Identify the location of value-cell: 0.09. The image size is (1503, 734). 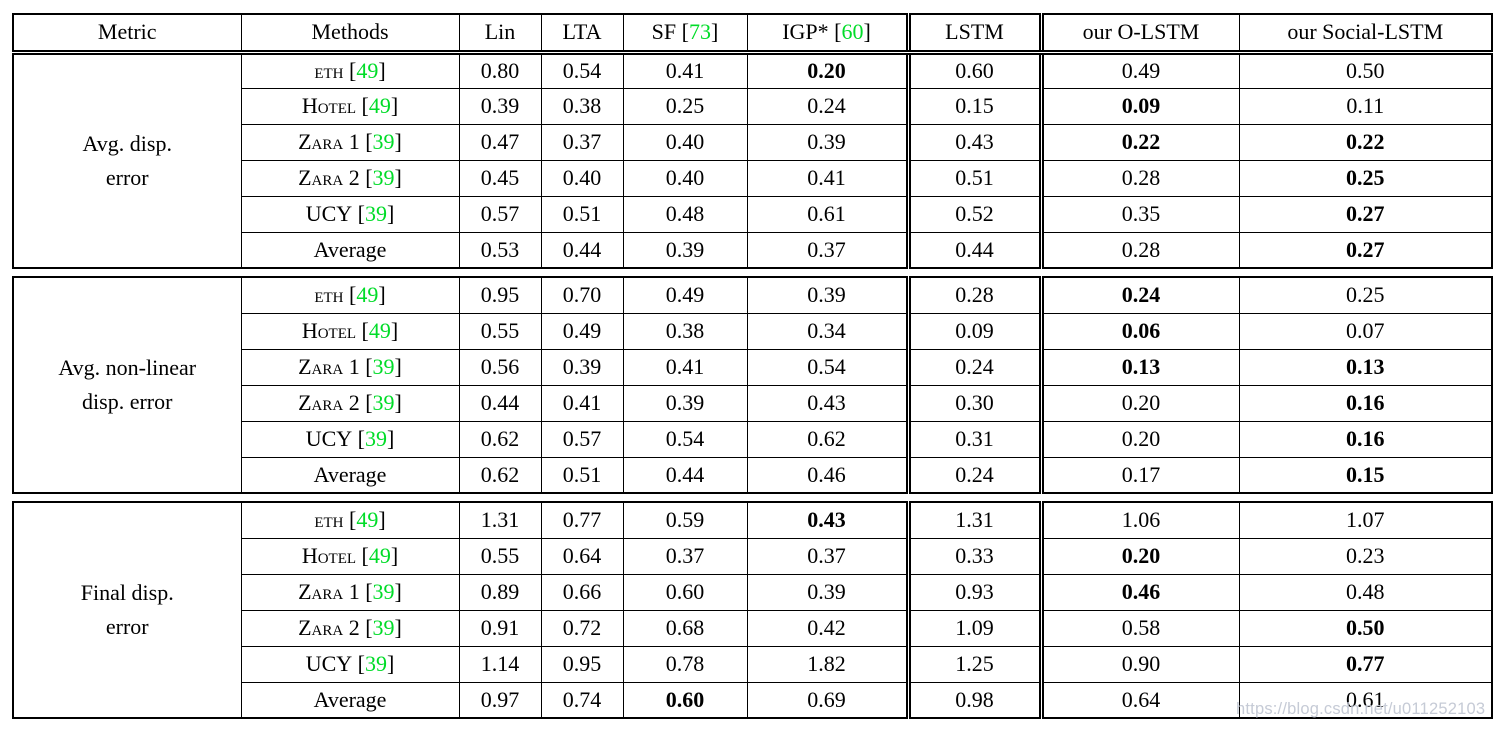
(973, 331).